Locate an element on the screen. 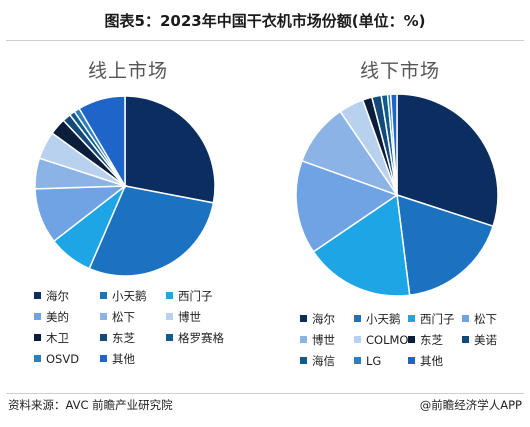 This screenshot has height=427, width=530. online-legend-item: 其他 is located at coordinates (117, 359).